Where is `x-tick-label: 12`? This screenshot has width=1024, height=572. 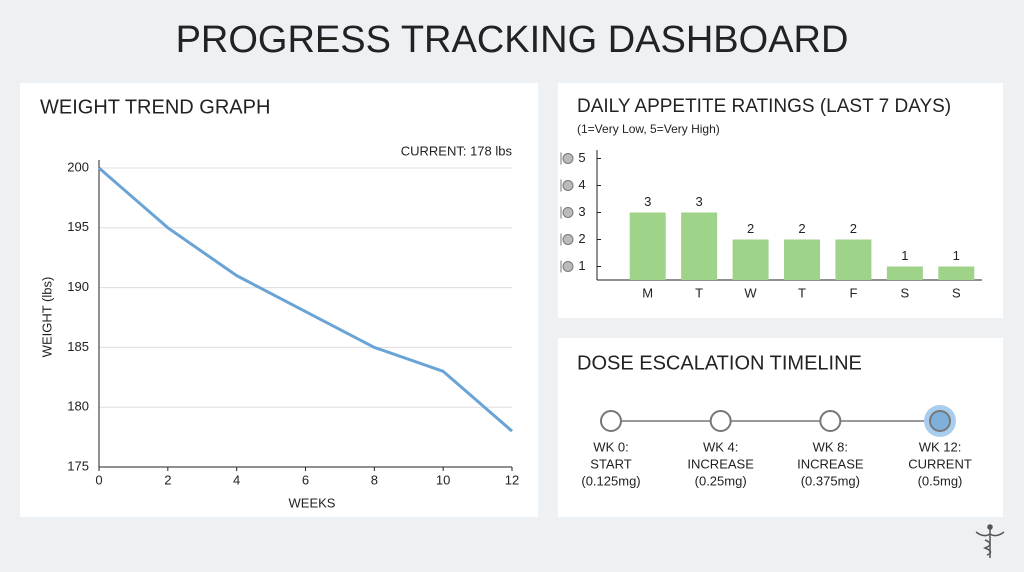 x-tick-label: 12 is located at coordinates (512, 479).